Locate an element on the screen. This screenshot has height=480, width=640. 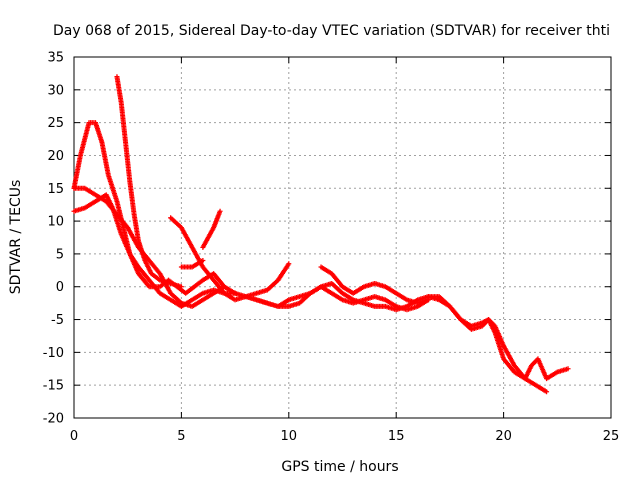
y-tick-label: 5 is located at coordinates (60, 254).